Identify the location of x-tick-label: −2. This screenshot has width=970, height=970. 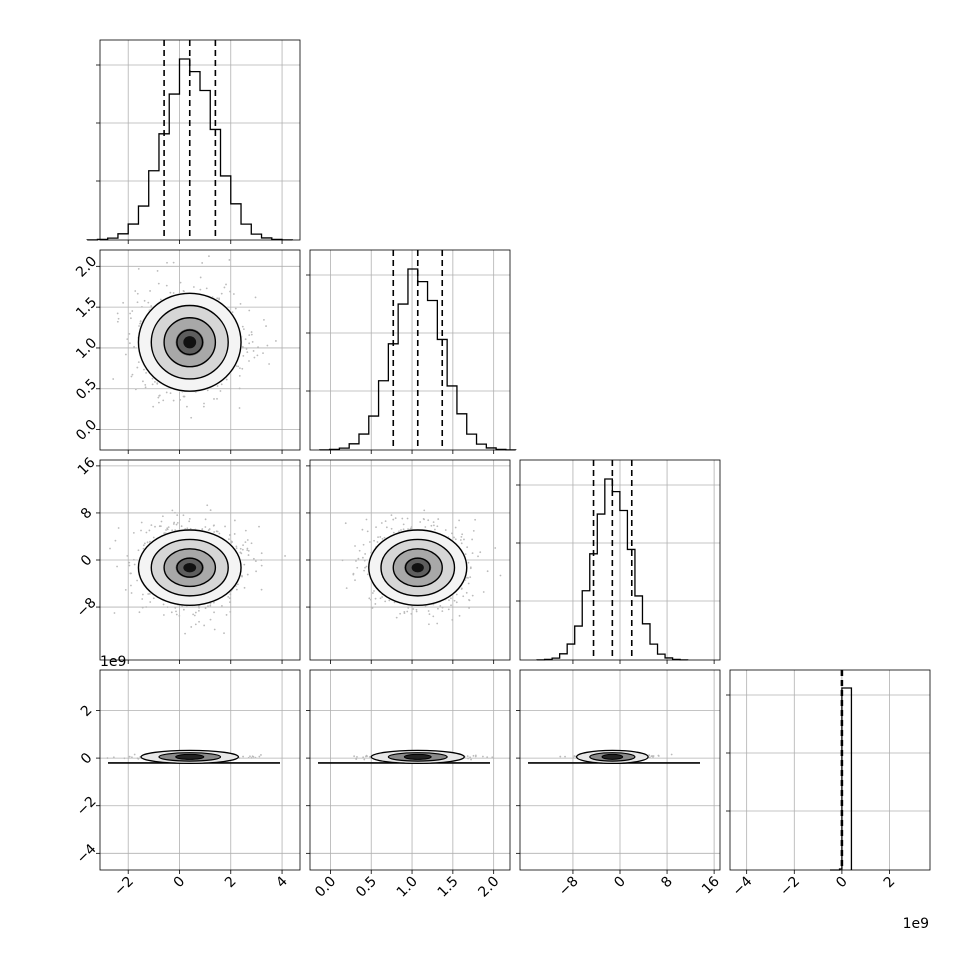
(790, 887).